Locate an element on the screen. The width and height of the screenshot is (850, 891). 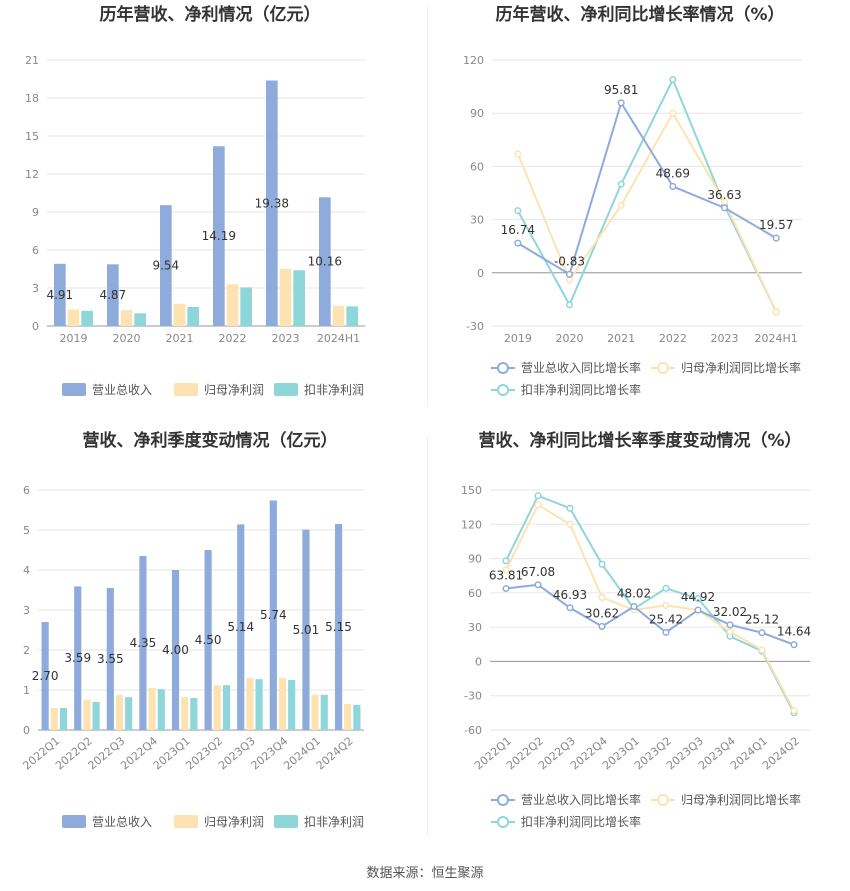
y-tick-label: 15 is located at coordinates (32, 136).